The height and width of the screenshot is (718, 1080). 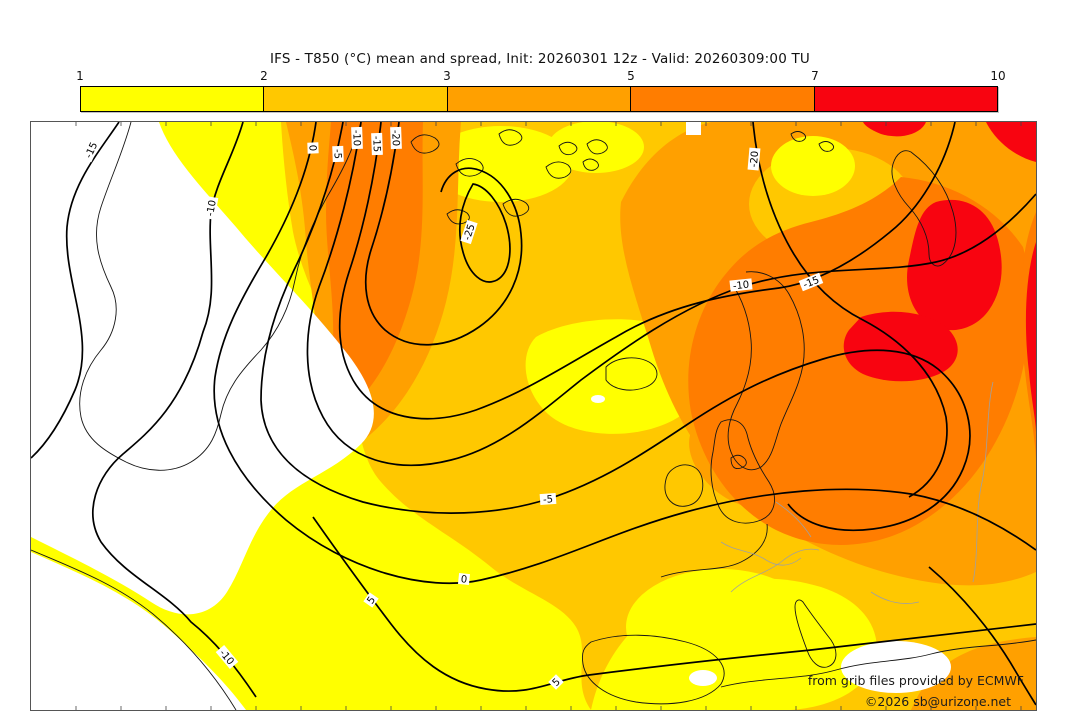 What do you see at coordinates (938, 701) in the screenshot?
I see `credits-copyright: ©2026 sb@urizone.net` at bounding box center [938, 701].